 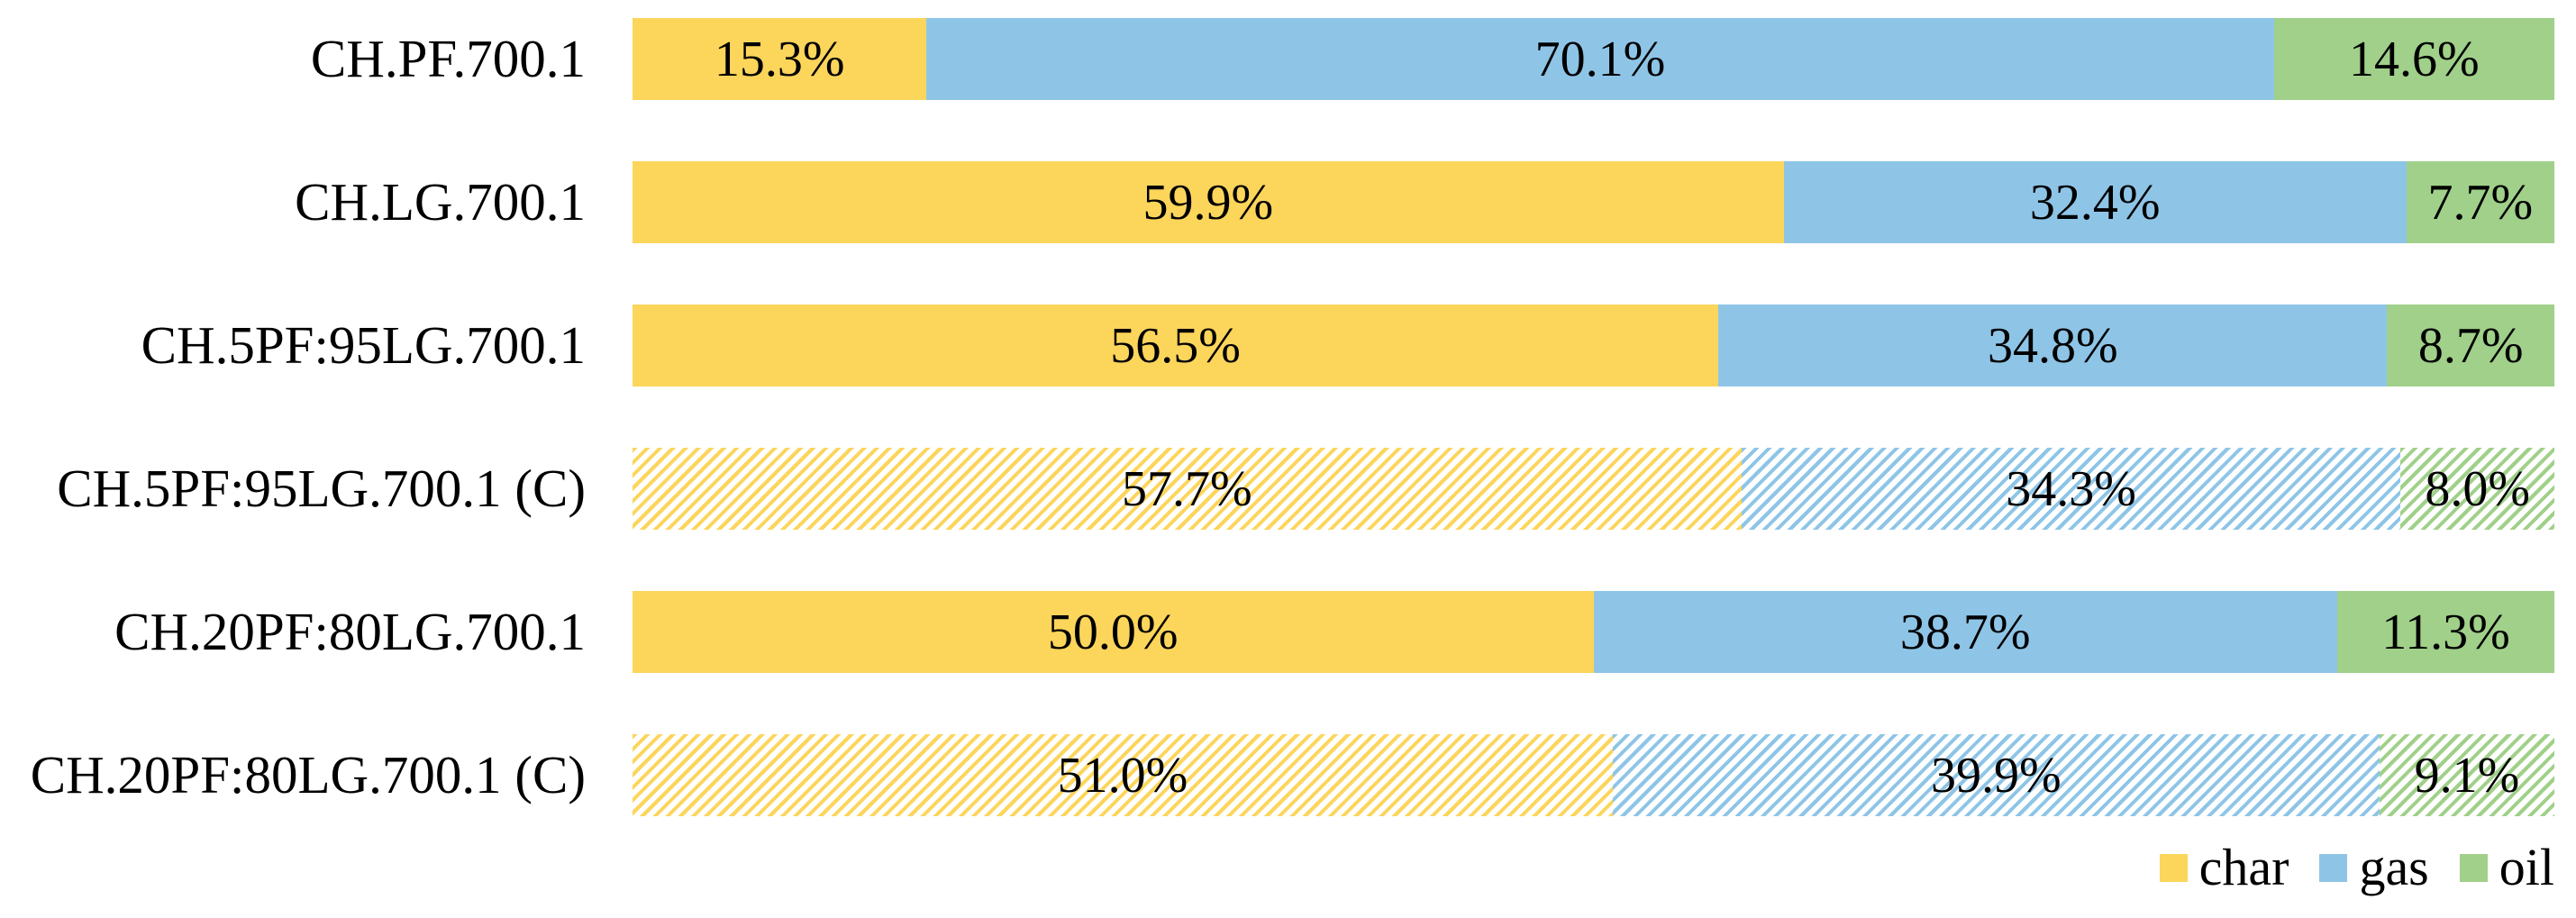 I want to click on bar-segment-char: 51.0%, so click(x=1123, y=775).